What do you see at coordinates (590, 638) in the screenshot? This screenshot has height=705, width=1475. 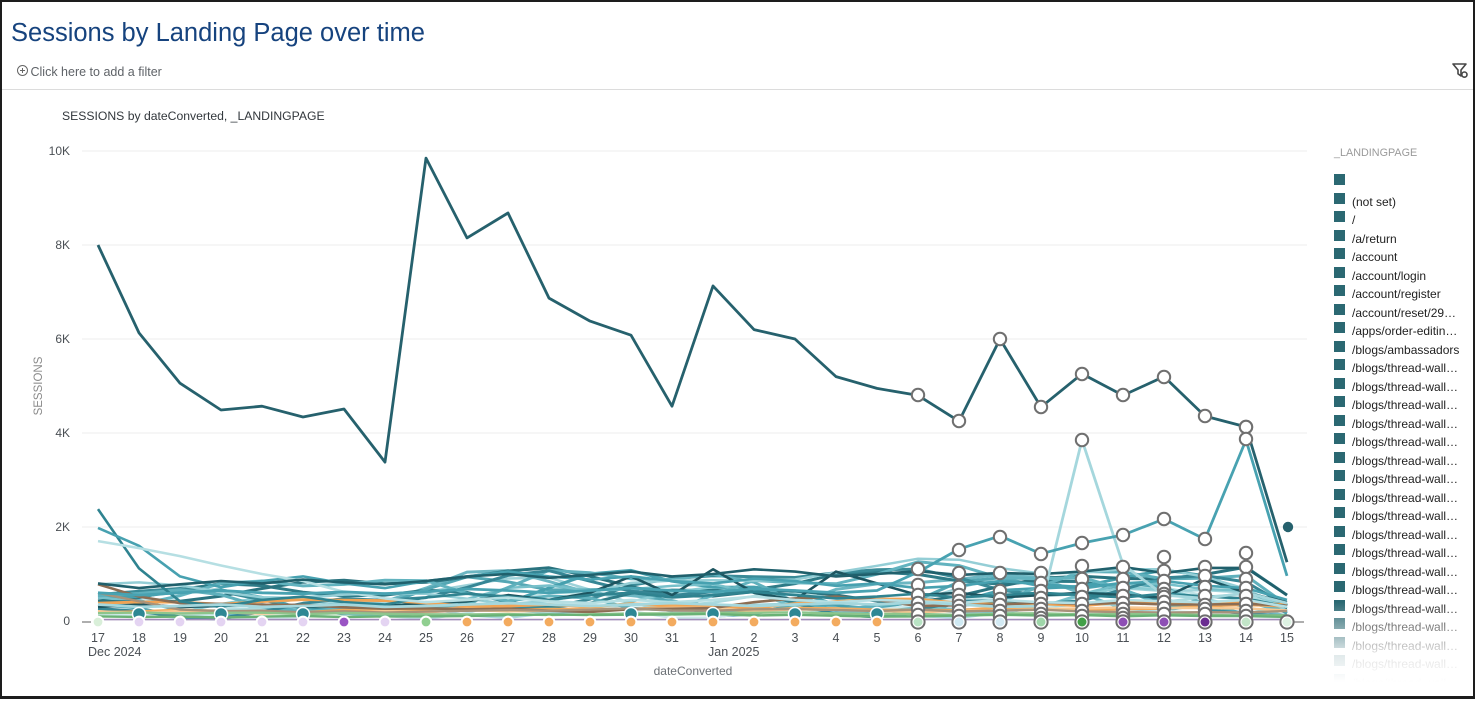 I see `svg-text: 29` at bounding box center [590, 638].